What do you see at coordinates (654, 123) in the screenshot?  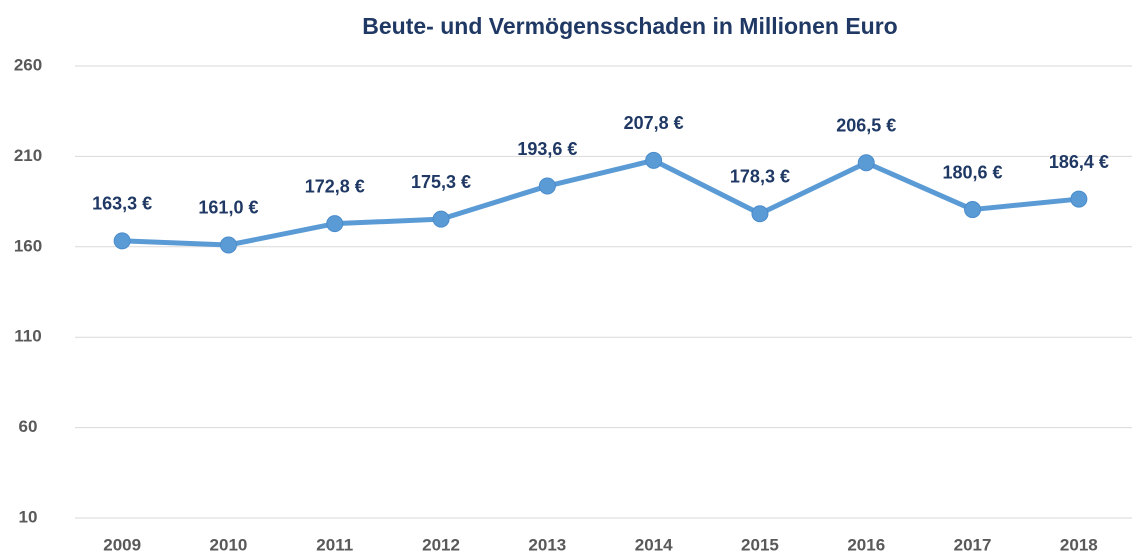 I see `data-label: 207,8 €` at bounding box center [654, 123].